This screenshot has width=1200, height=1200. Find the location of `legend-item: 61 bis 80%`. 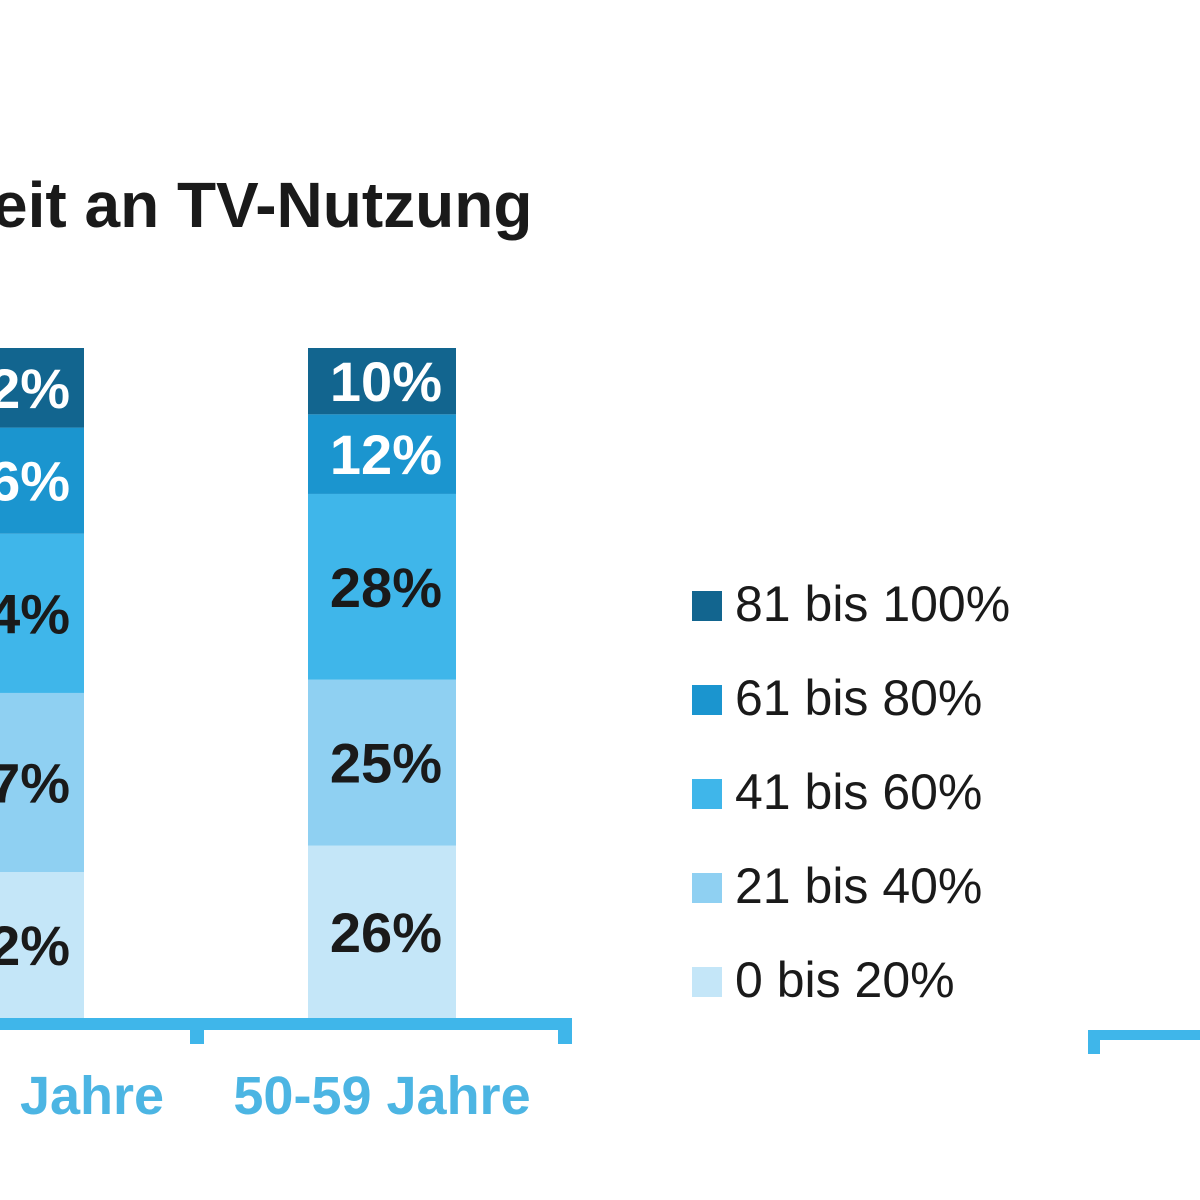

legend-item: 61 bis 80% is located at coordinates (902, 696).